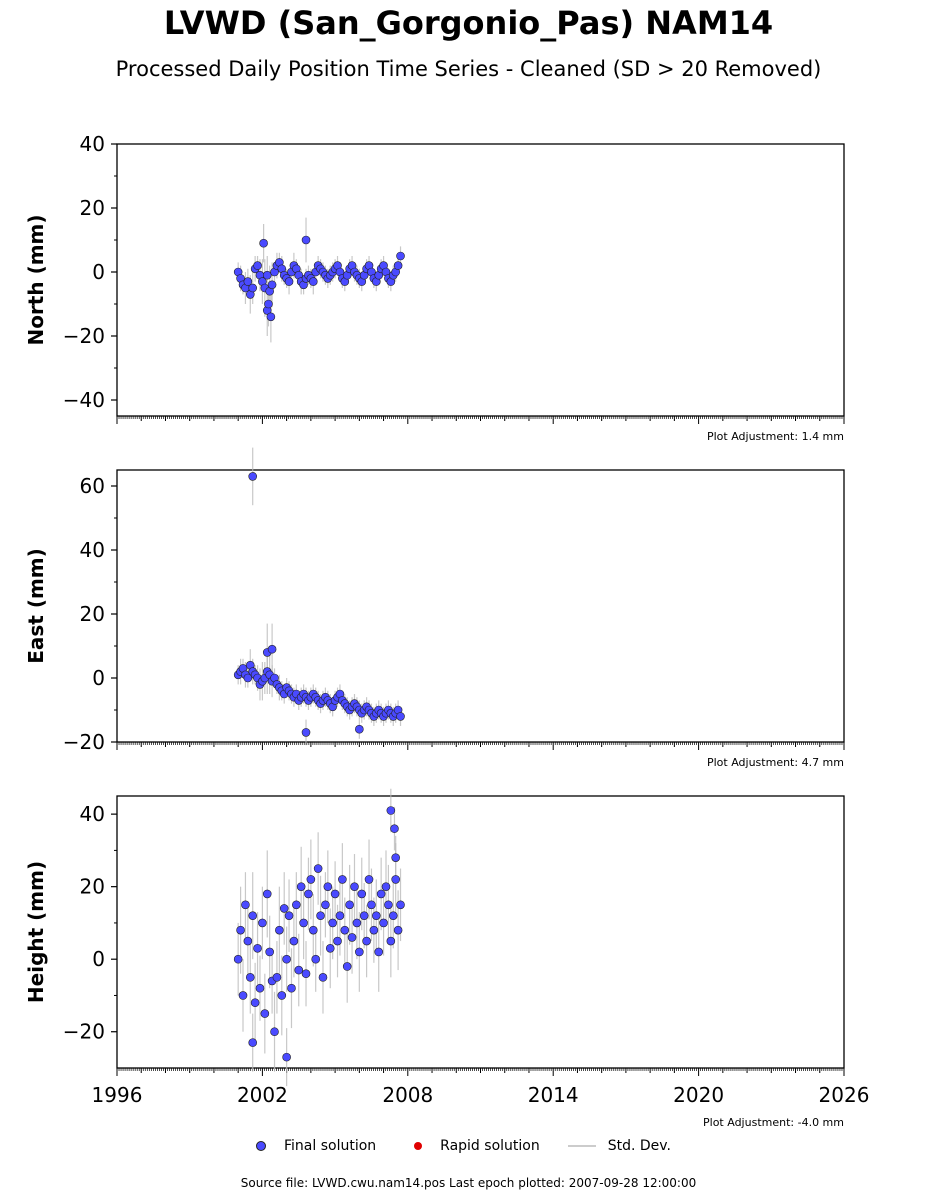 The image size is (937, 1200). Describe the element at coordinates (36, 606) in the screenshot. I see `east-y-axis-label: East (mm)` at that location.